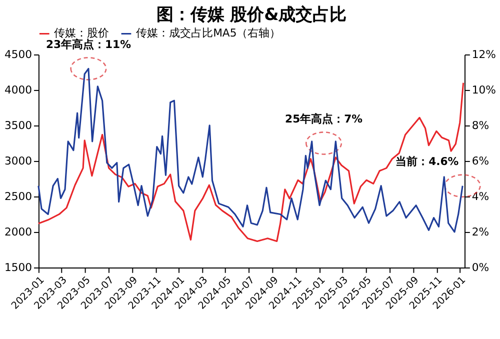 The width and height of the screenshot is (500, 339). I want to click on y2-tick-label: 12%, so click(484, 54).